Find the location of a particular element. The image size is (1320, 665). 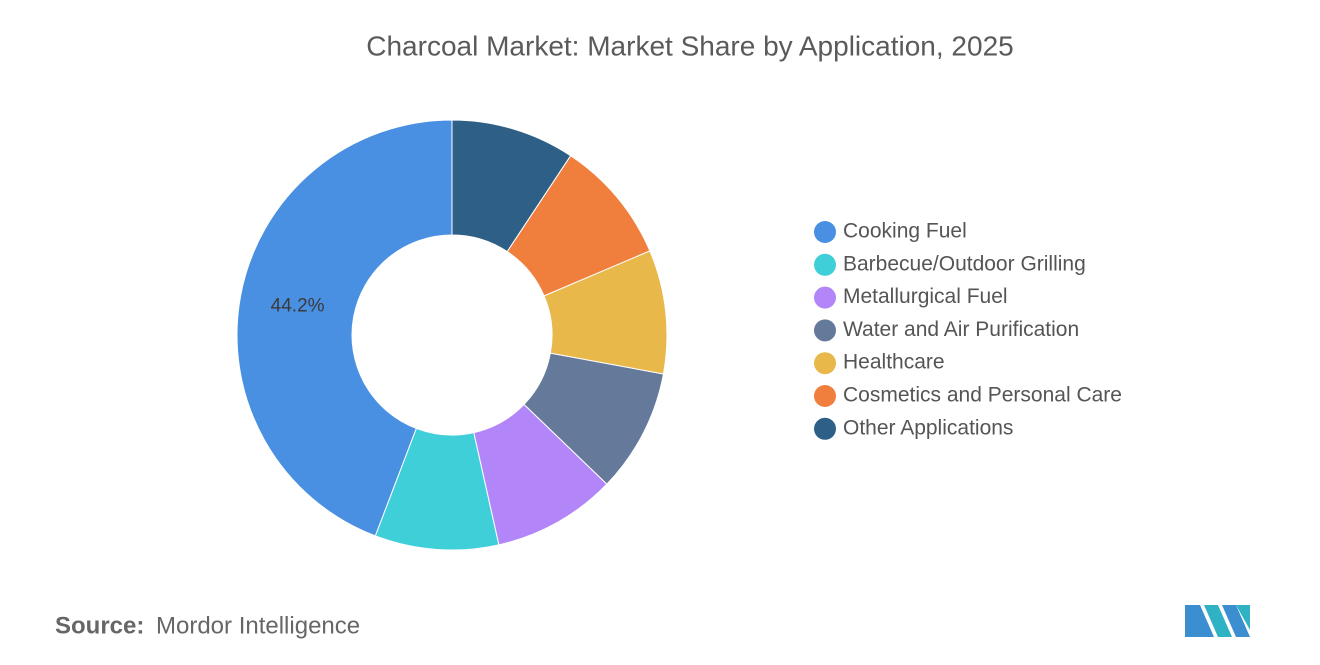

legend-label: Water and Air Purification is located at coordinates (961, 329).